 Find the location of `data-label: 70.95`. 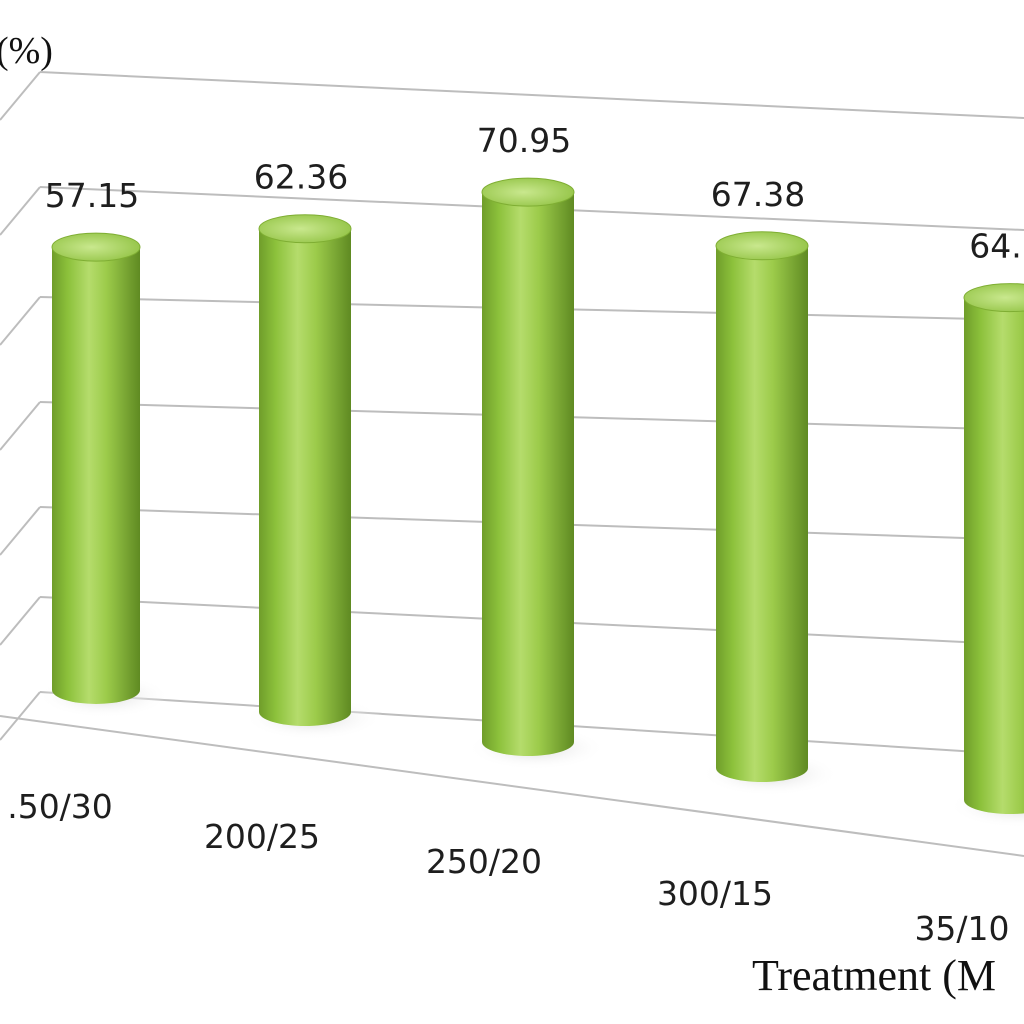

data-label: 70.95 is located at coordinates (524, 140).